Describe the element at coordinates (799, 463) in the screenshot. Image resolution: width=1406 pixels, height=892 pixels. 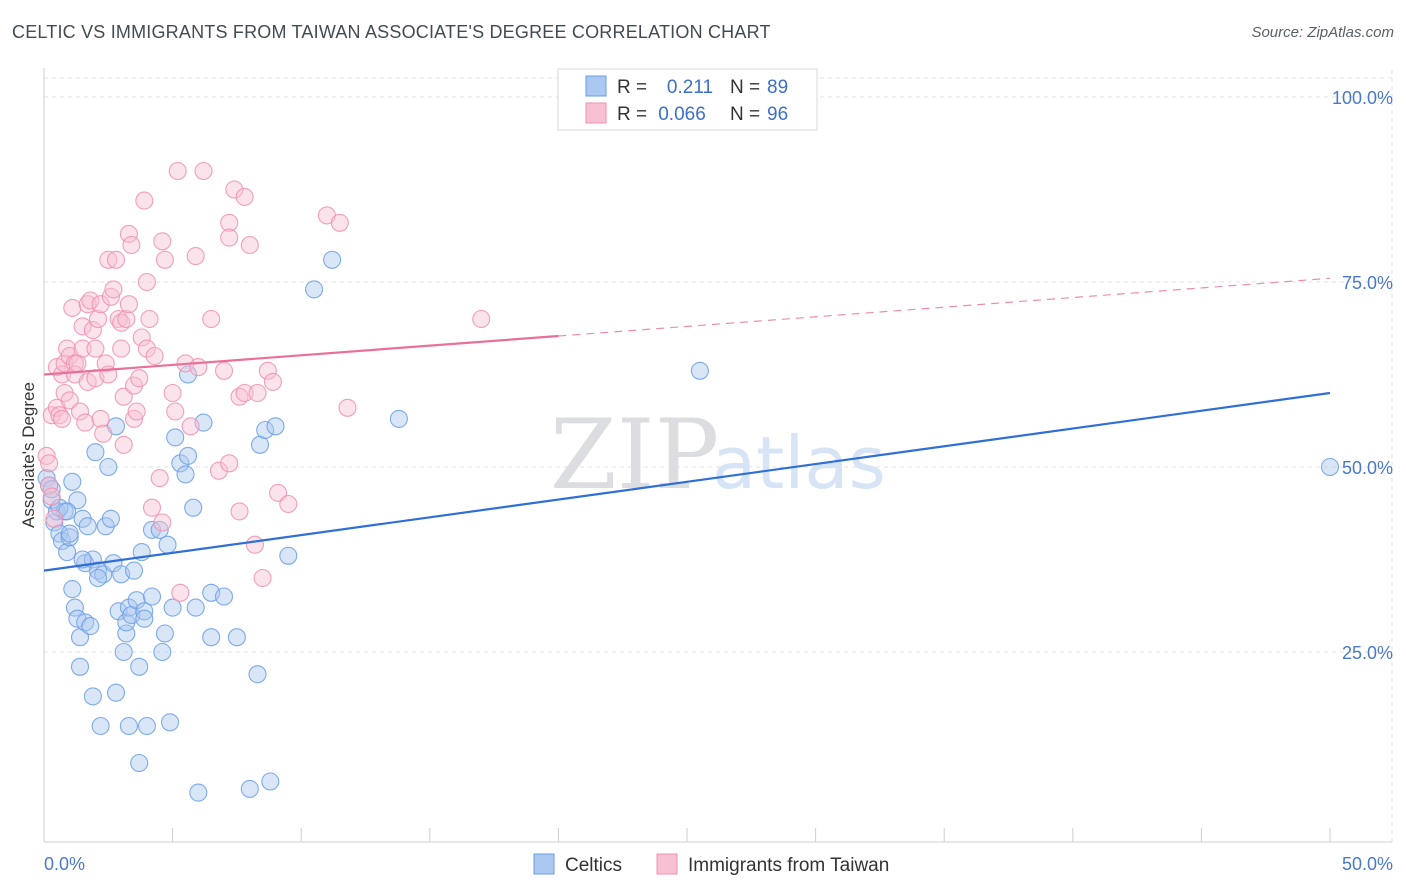
I see `watermark-atlas: atlas` at that location.